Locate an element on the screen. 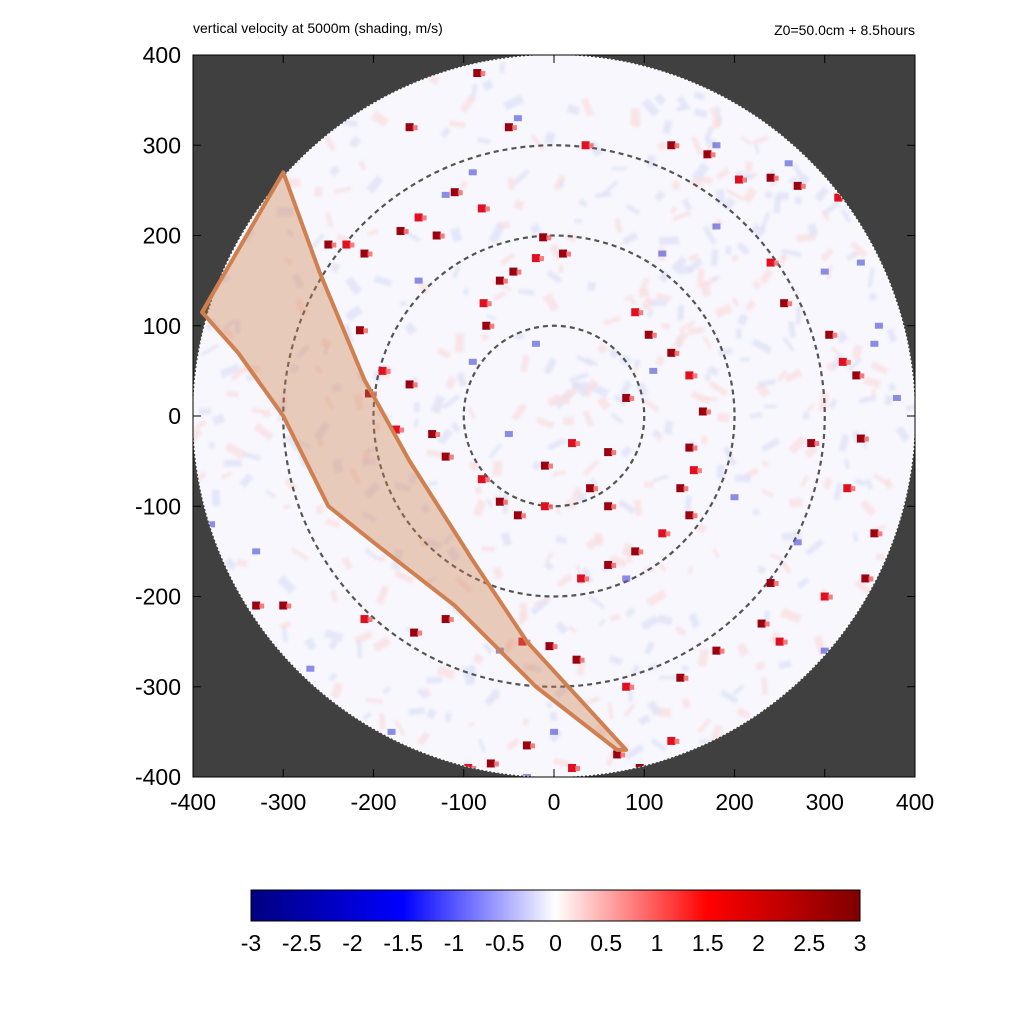 Image resolution: width=1024 pixels, height=1024 pixels. y-tick-label: 300 is located at coordinates (162, 145).